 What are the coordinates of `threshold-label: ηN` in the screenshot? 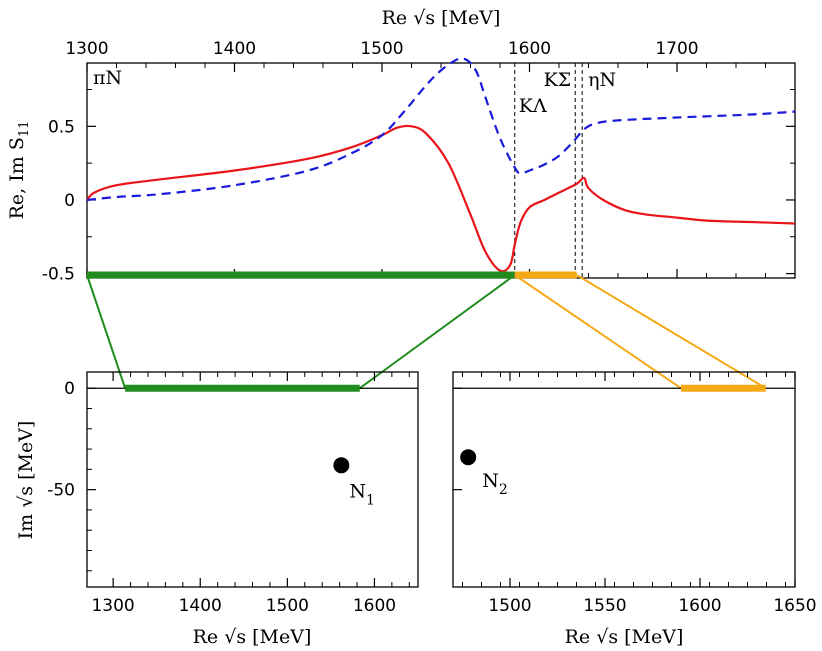 It's located at (602, 80).